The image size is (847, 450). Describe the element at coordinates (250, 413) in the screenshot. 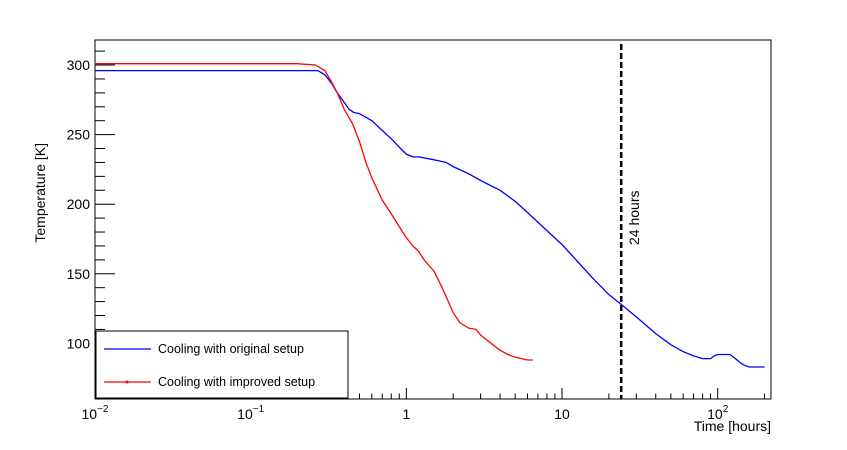

I see `x-tick-label: 10⁻¹` at that location.